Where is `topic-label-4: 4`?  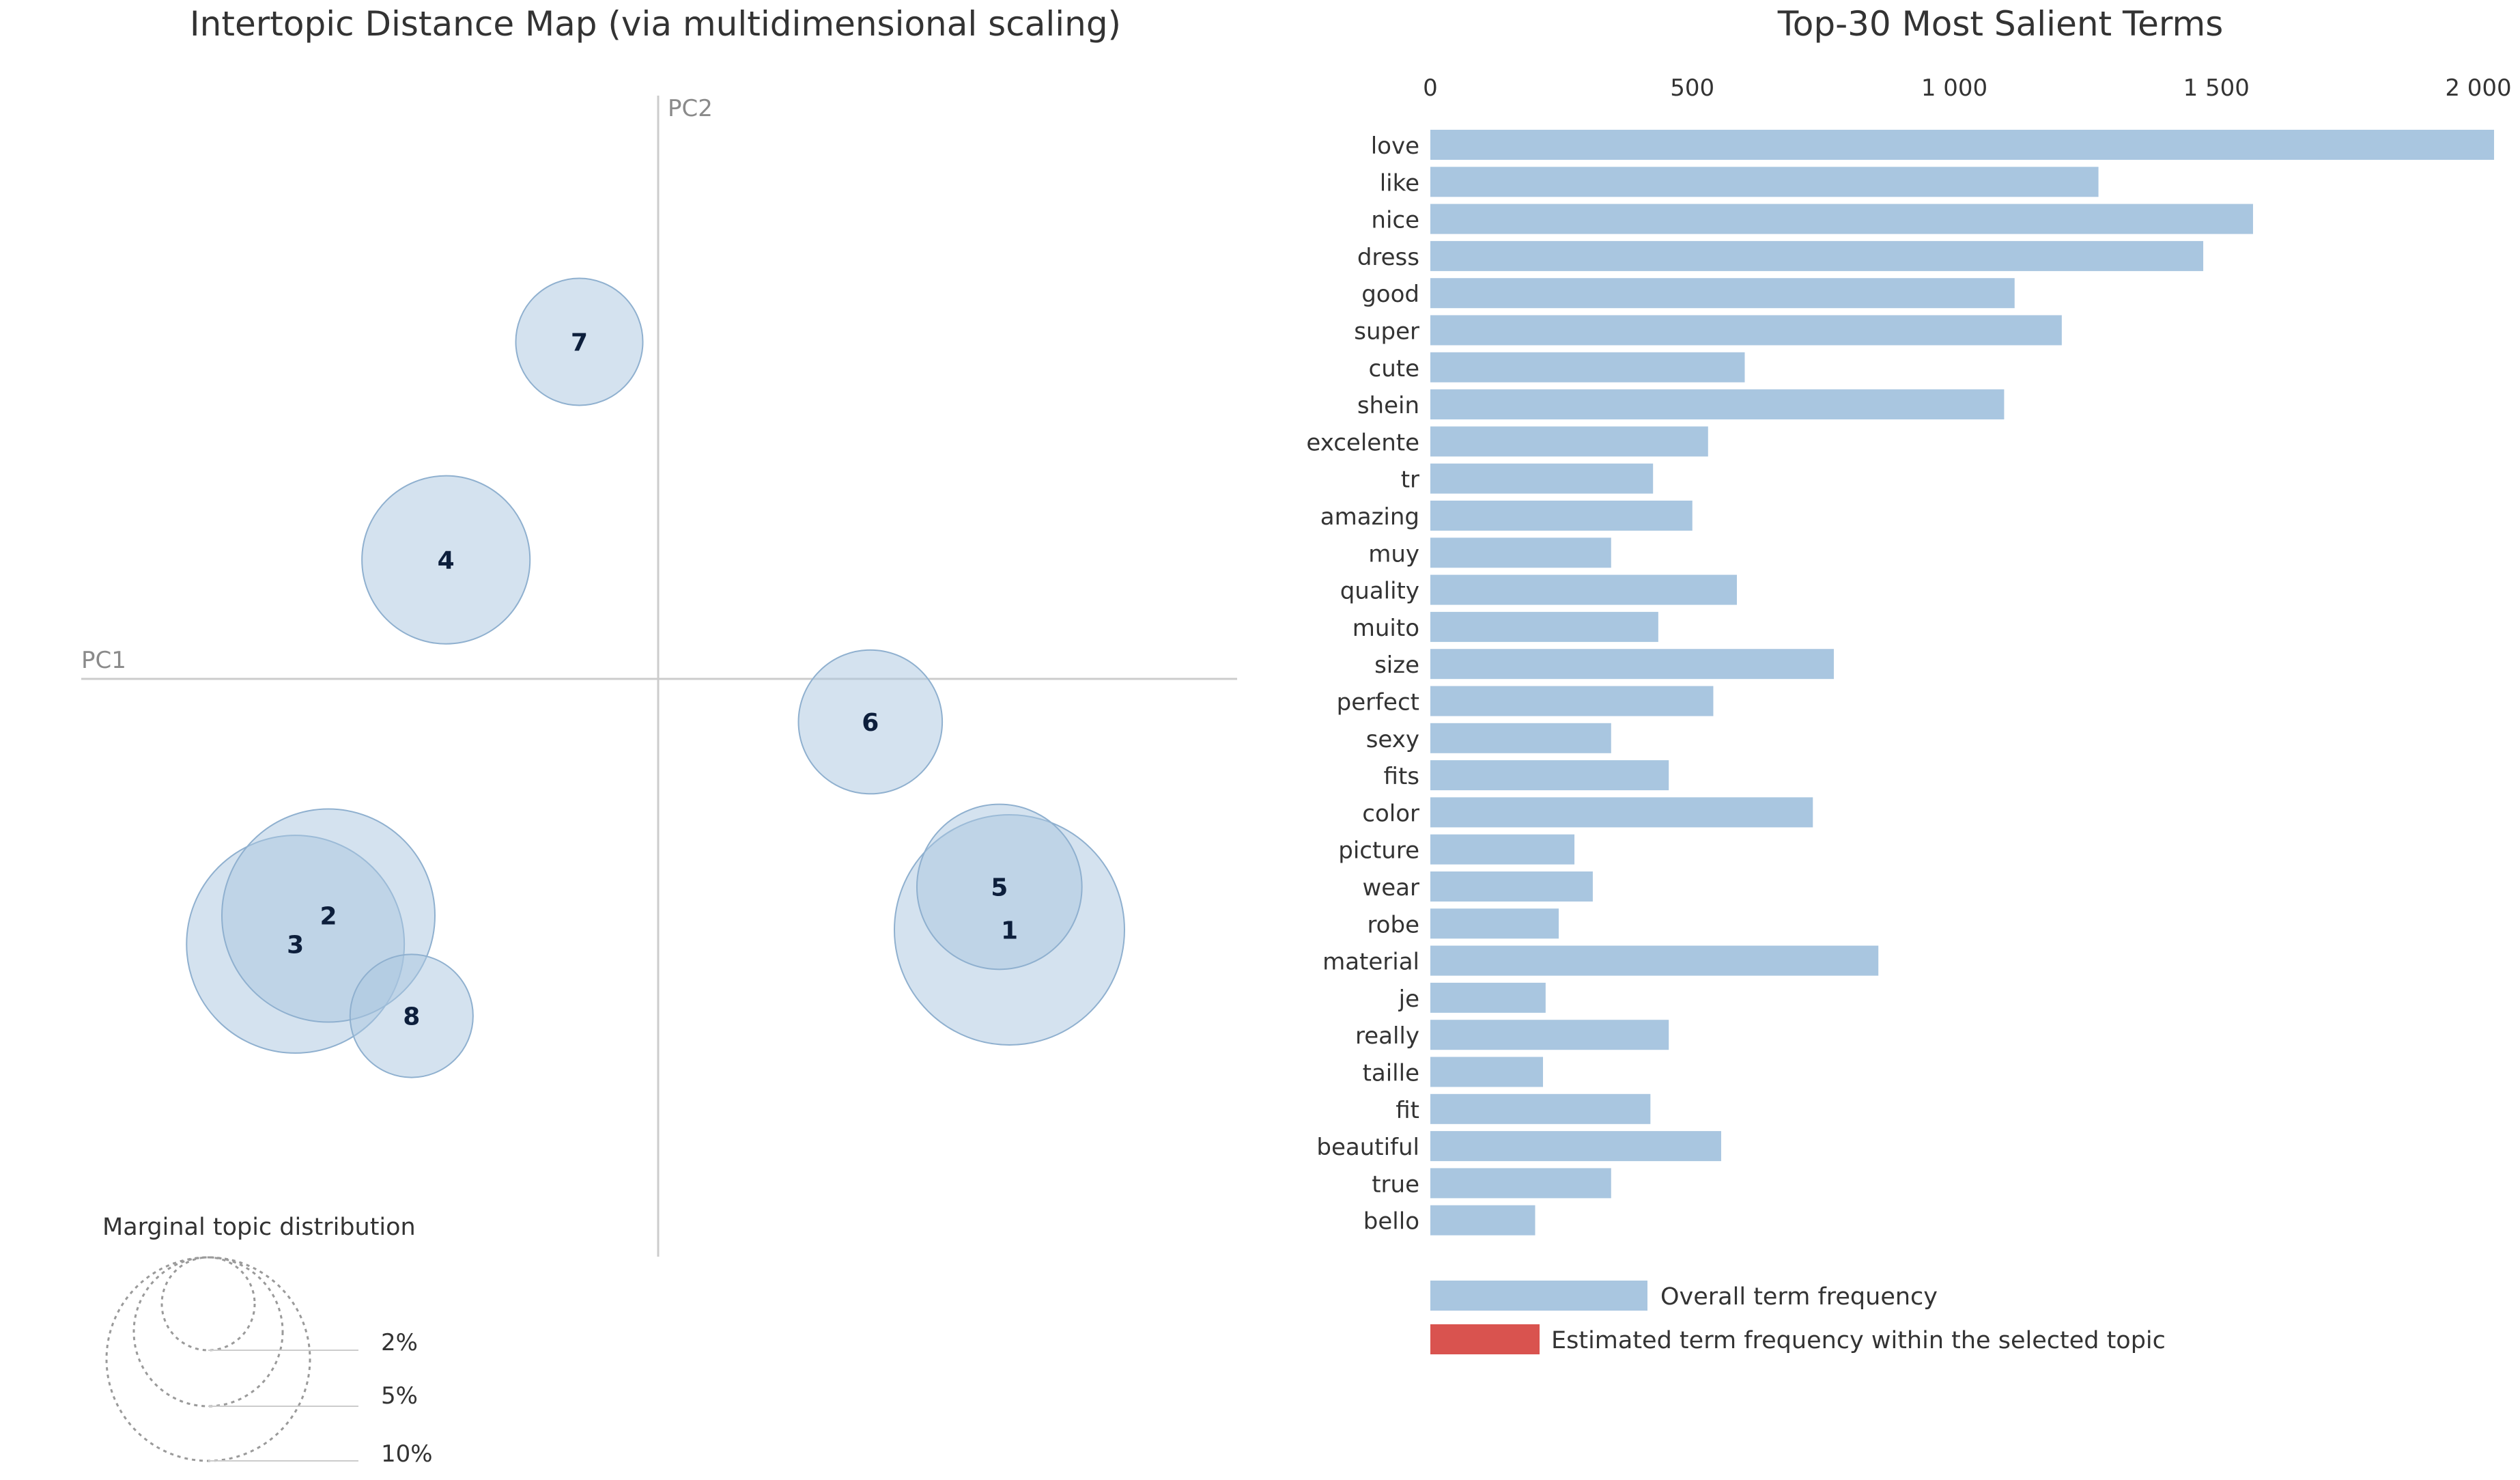 topic-label-4: 4 is located at coordinates (446, 561).